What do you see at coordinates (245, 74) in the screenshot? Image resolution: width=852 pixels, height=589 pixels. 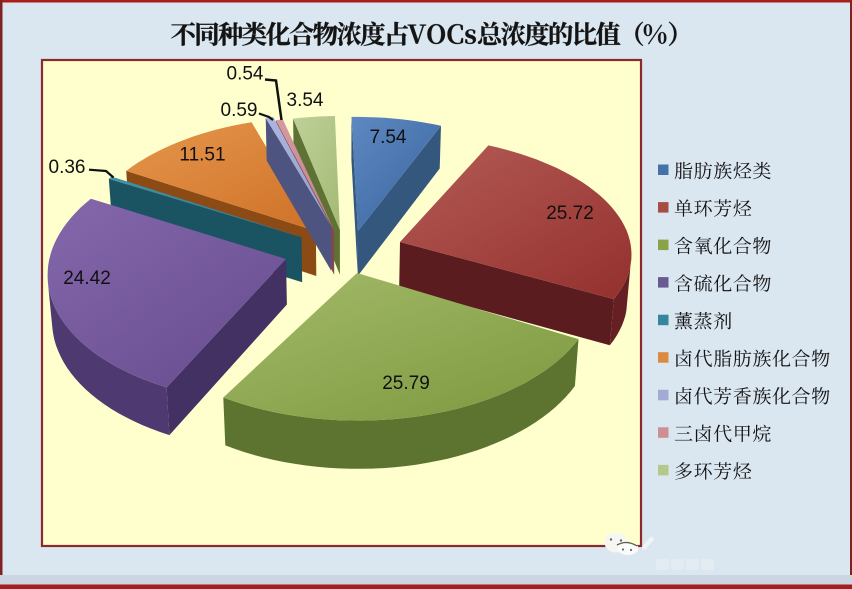 I see `svg-text: 0.54` at bounding box center [245, 74].